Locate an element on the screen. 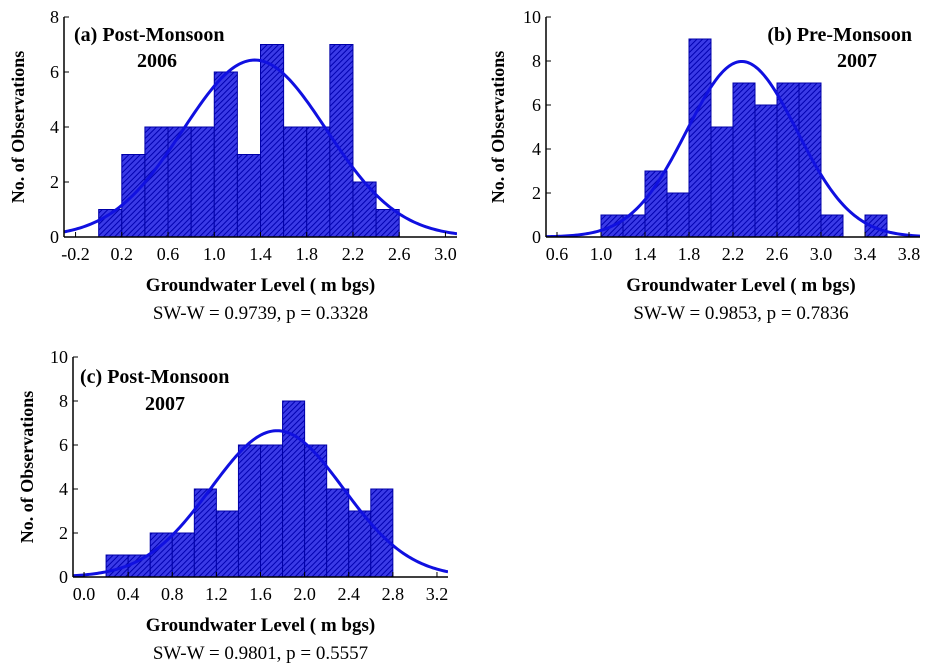 This screenshot has width=931, height=667. x-tick-label: 3.2 is located at coordinates (437, 594).